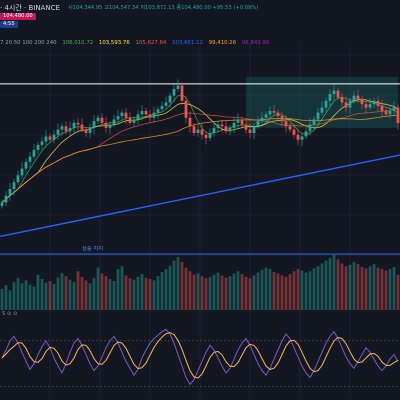 This screenshot has height=400, width=400. Describe the element at coordinates (255, 43) in the screenshot. I see `ma-value-6: 96,843.99` at that location.